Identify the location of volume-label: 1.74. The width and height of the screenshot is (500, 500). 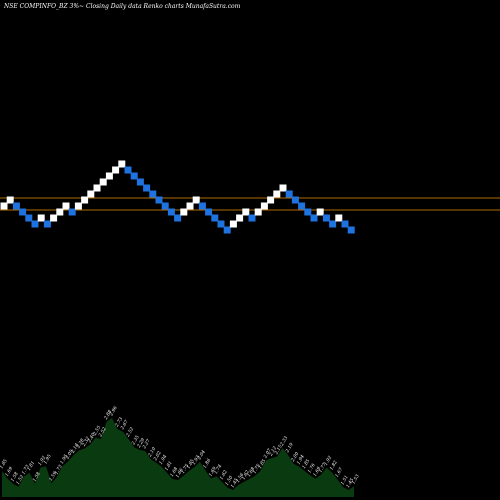
(218, 469).